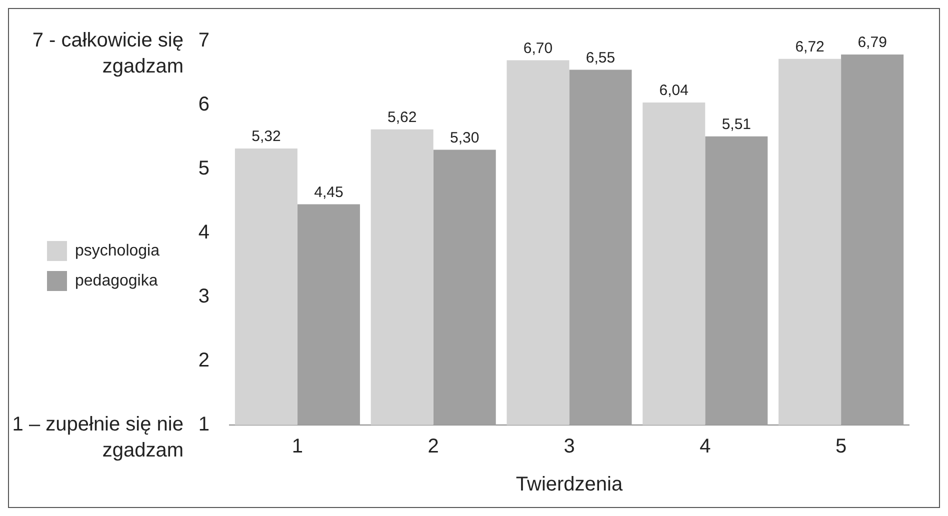 The height and width of the screenshot is (516, 948). Describe the element at coordinates (570, 485) in the screenshot. I see `x-axis-title: Twierdzenia` at that location.